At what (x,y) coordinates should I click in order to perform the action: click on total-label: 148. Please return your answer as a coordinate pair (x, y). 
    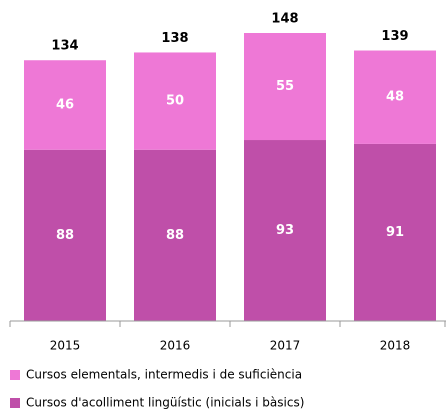
    Looking at the image, I should click on (284, 19).